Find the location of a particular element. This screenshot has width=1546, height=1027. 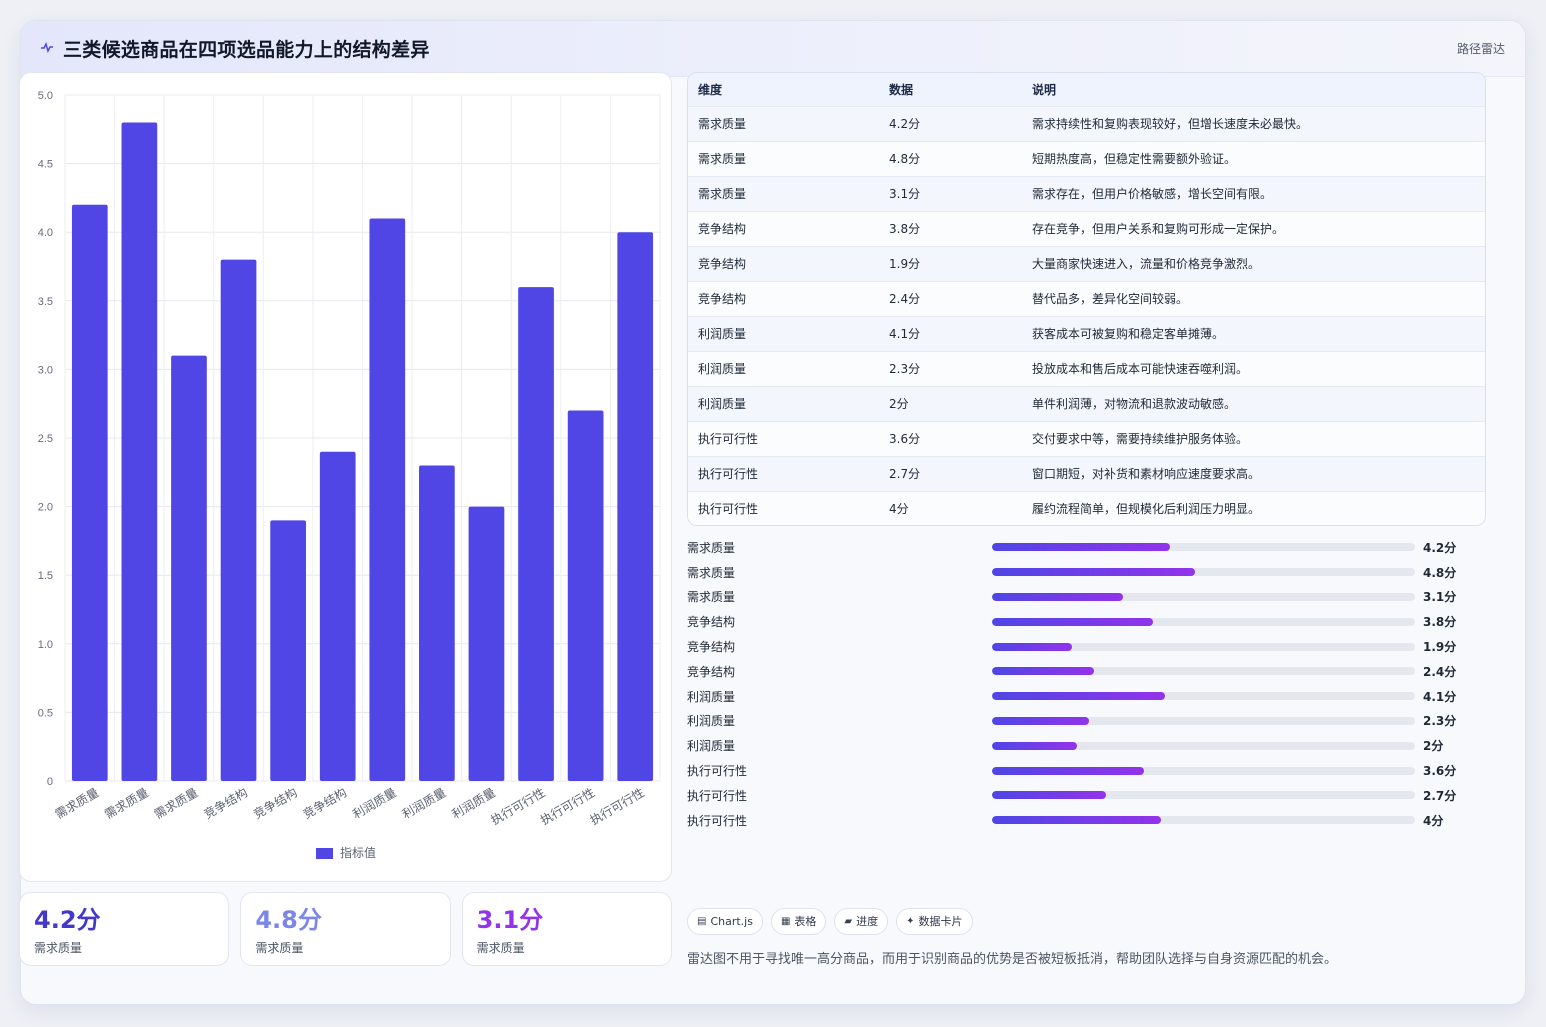

y-tick-label: 2.5 is located at coordinates (45, 439).